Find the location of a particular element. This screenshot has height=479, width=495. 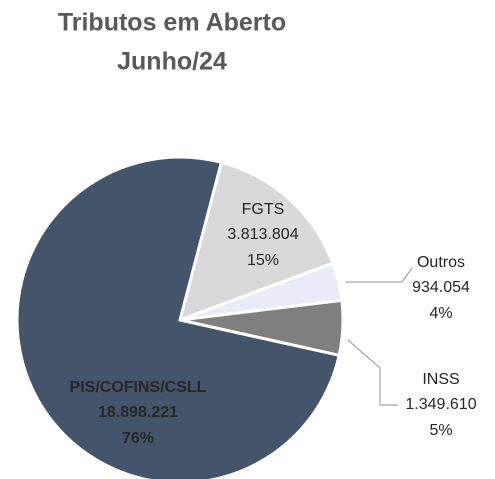

slice-name: PIS/COFINS/CSLL is located at coordinates (138, 387).